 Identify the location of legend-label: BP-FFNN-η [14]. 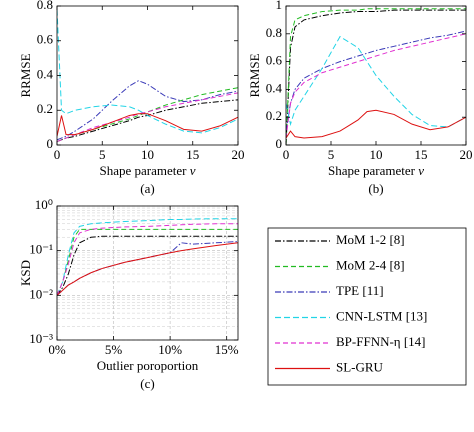
(381, 341).